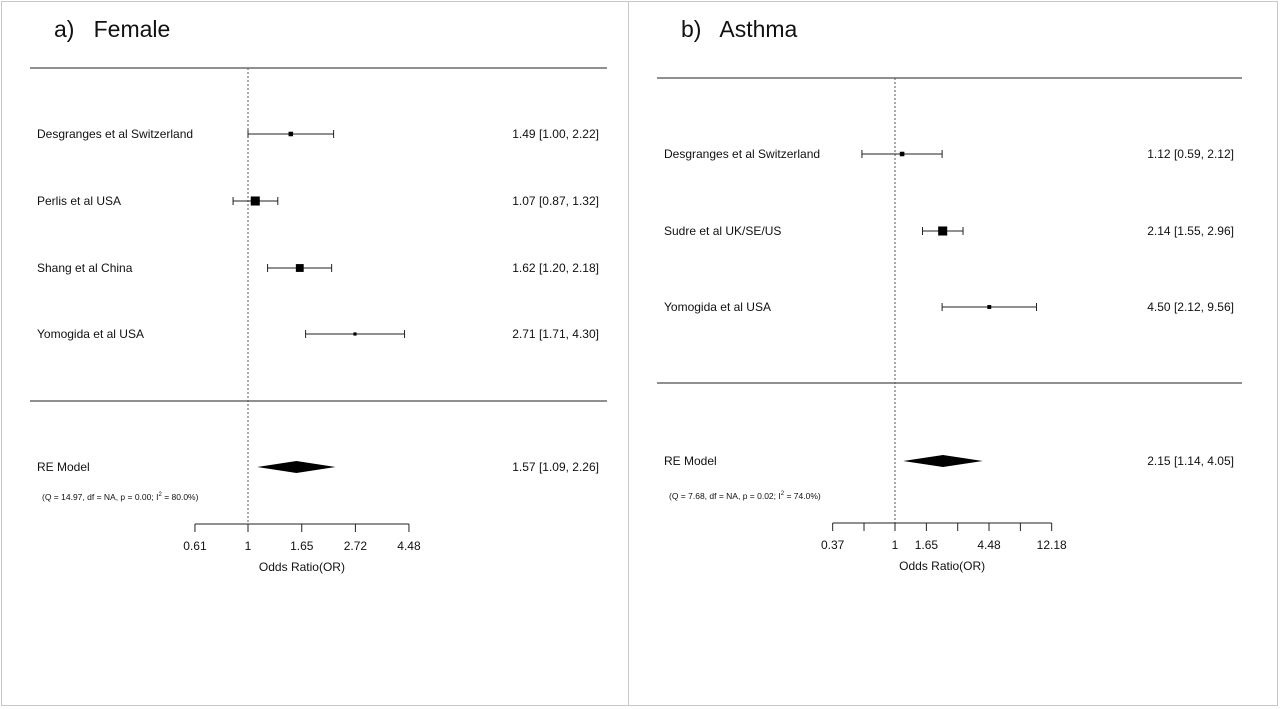  What do you see at coordinates (1190, 461) in the screenshot?
I see `summary-ci-value: 2.15 [1.14, 4.05]` at bounding box center [1190, 461].